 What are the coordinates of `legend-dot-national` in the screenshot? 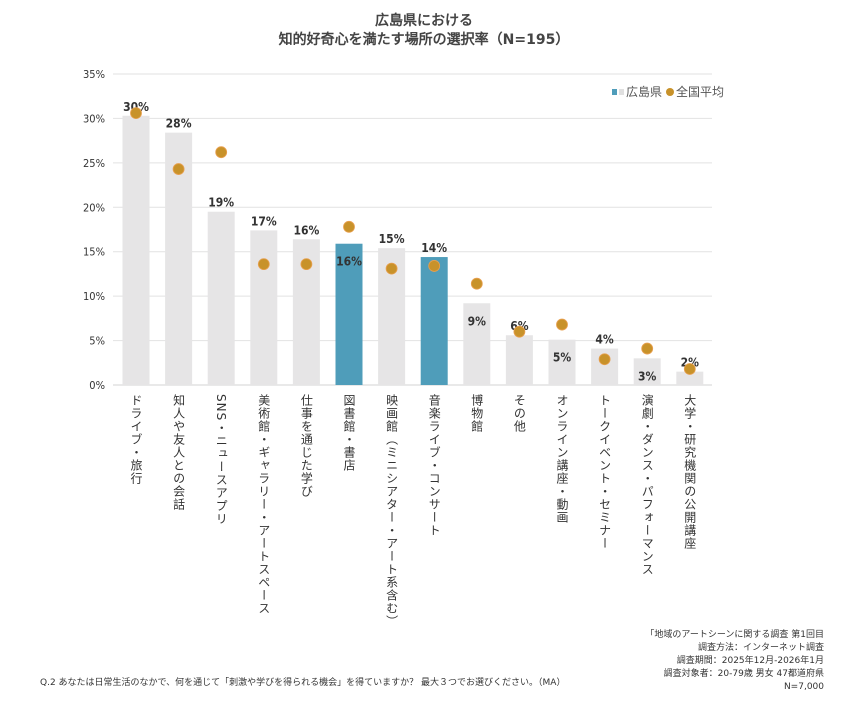 It's located at (670, 91).